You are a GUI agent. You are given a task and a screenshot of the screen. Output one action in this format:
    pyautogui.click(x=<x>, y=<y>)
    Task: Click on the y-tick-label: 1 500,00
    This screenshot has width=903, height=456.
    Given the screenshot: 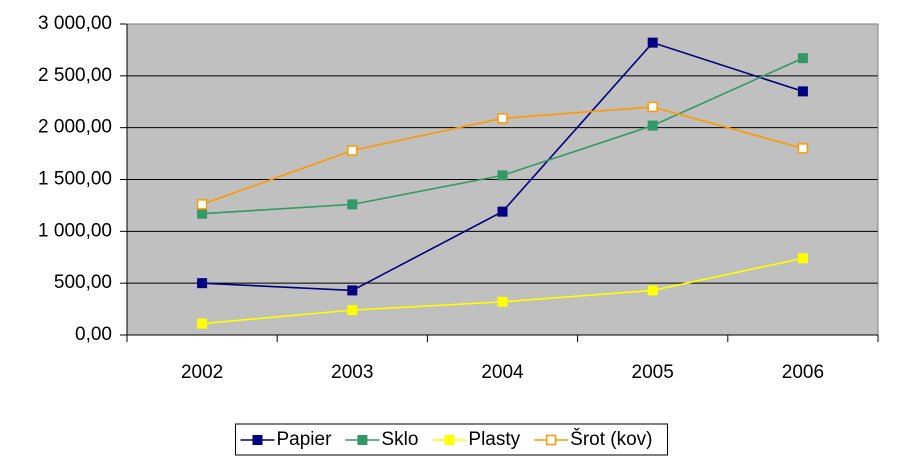 What is the action you would take?
    pyautogui.click(x=75, y=179)
    